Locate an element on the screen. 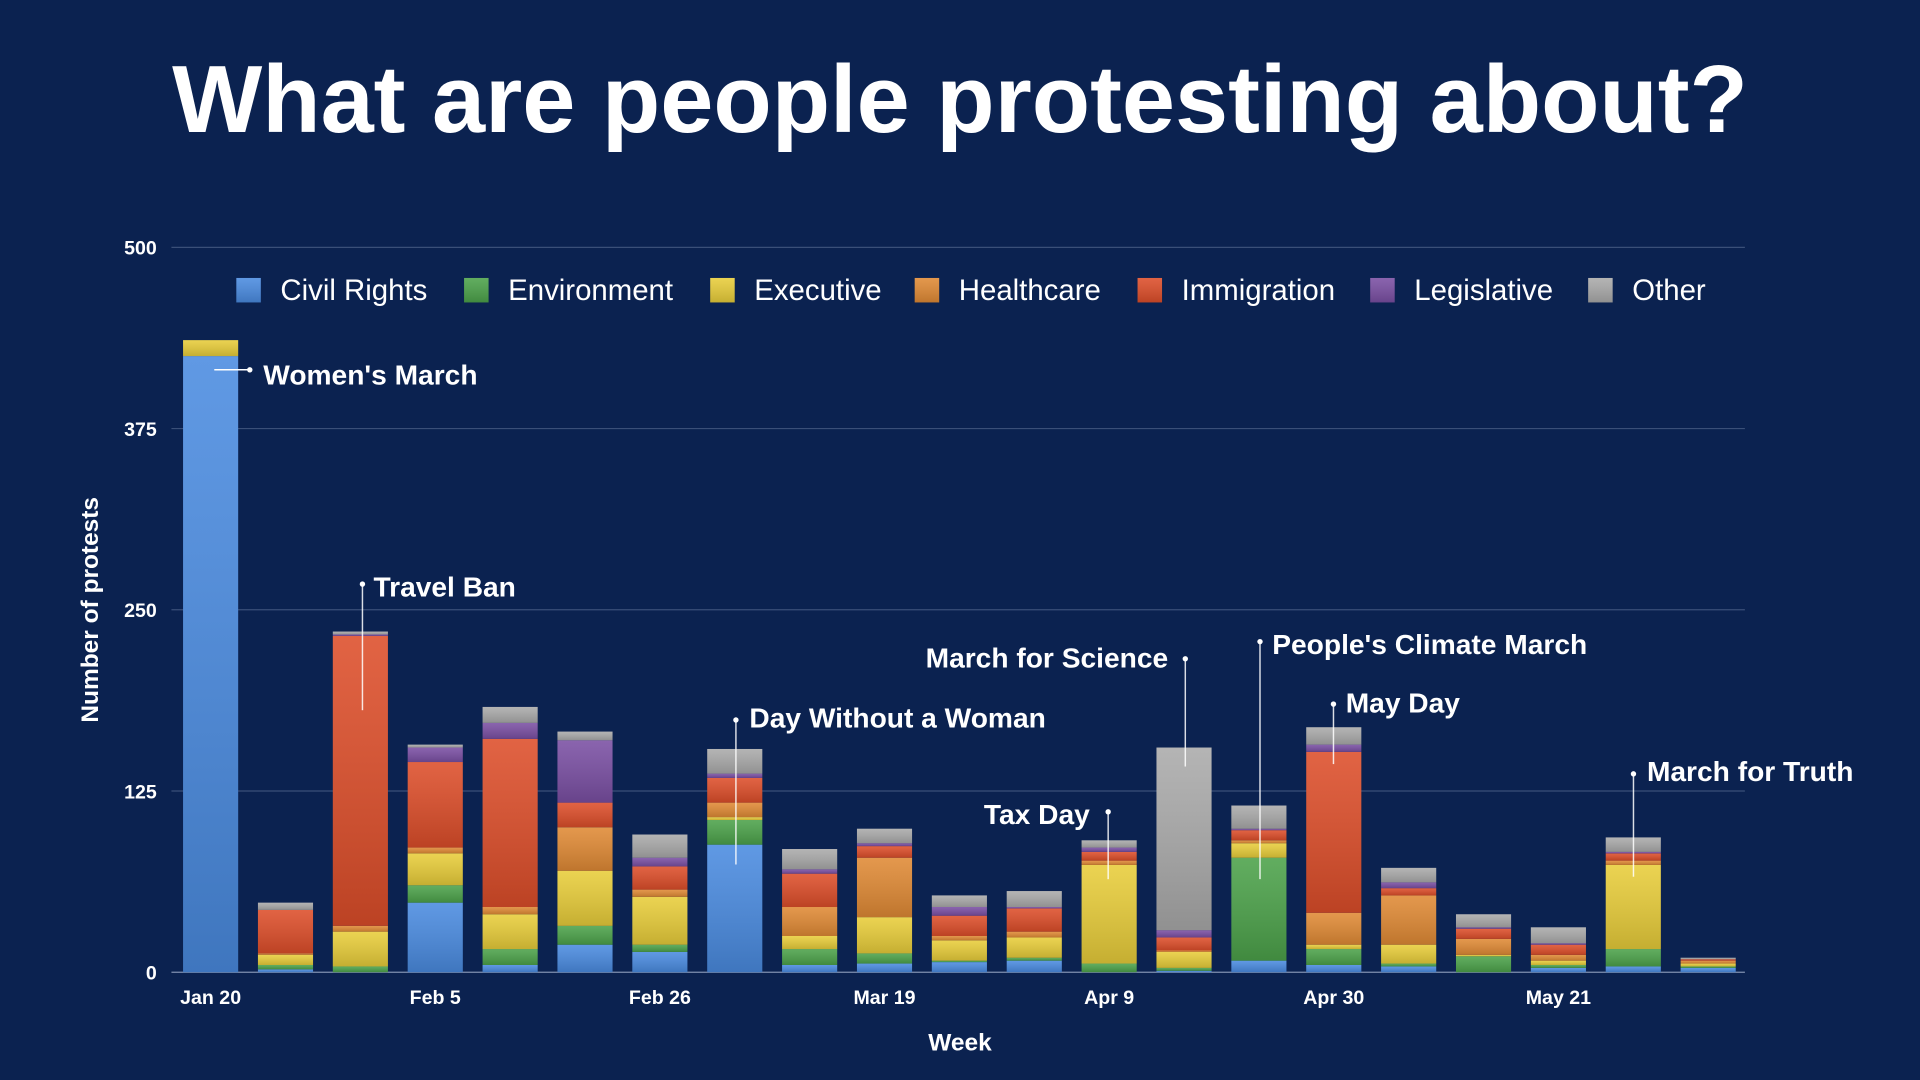 The height and width of the screenshot is (1080, 1920). annotation: May Day is located at coordinates (1395, 726).